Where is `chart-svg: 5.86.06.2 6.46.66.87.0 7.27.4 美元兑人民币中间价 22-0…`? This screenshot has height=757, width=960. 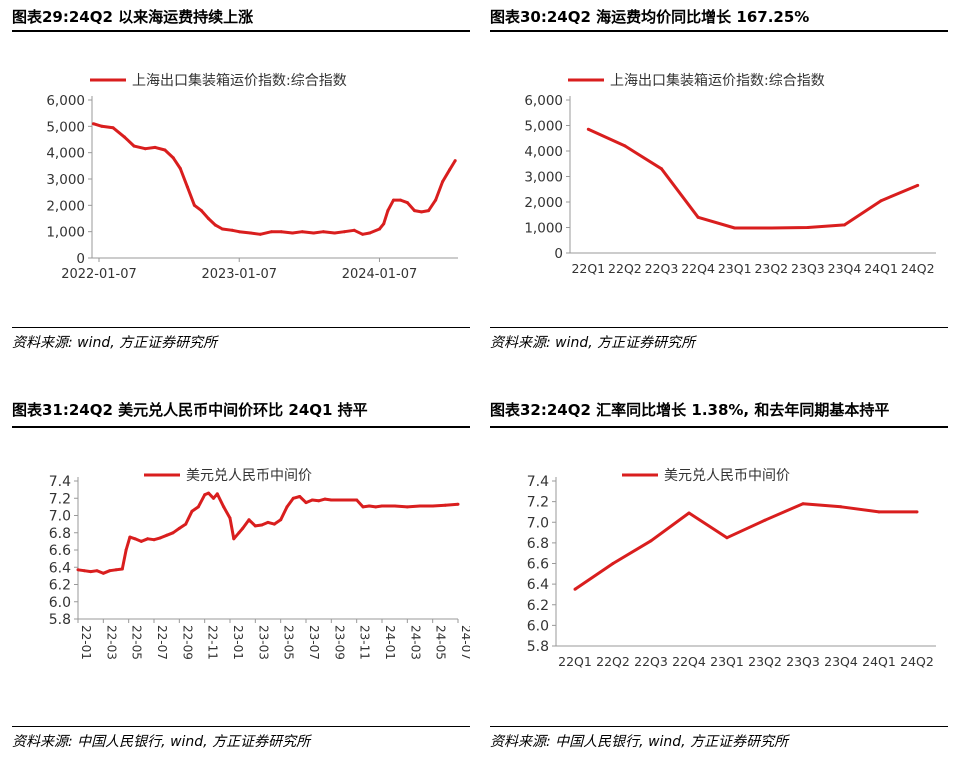
chart-svg: 5.86.06.2 6.46.66.87.0 7.27.4 美元兑人民币中间价 22-0… is located at coordinates (259, 564).